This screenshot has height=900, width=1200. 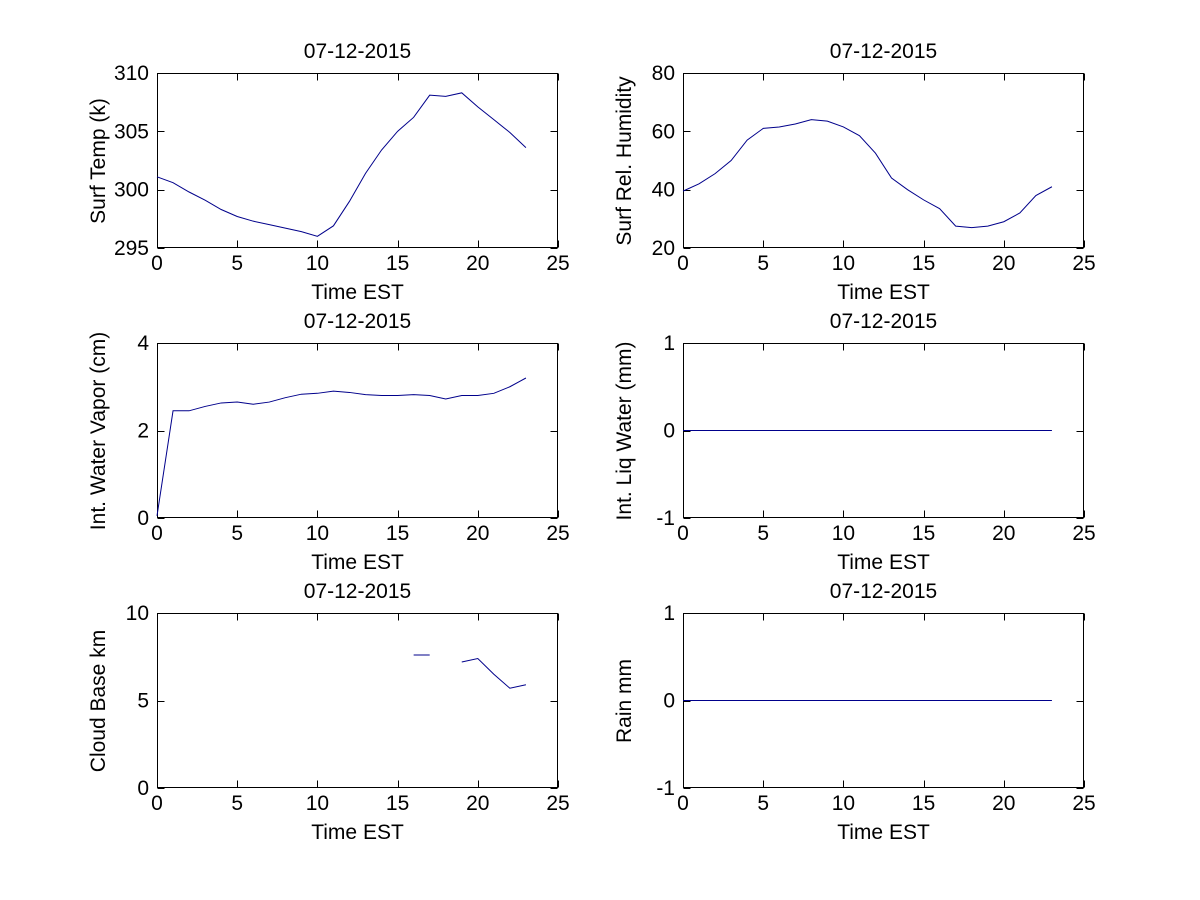 I want to click on plot-area: 0 5 10 15 20 25 295 300 305 310, so click(x=342, y=168).